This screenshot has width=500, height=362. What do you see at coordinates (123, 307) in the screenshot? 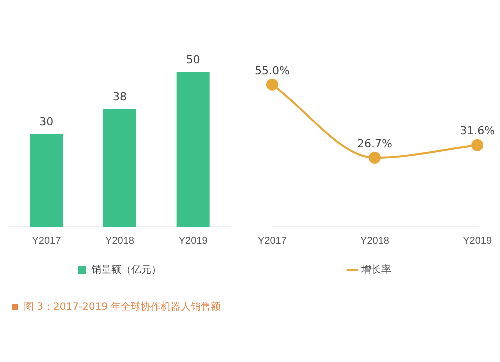
I see `caption: 图 3：2017-2019 年全球协作机器人销售额` at bounding box center [123, 307].